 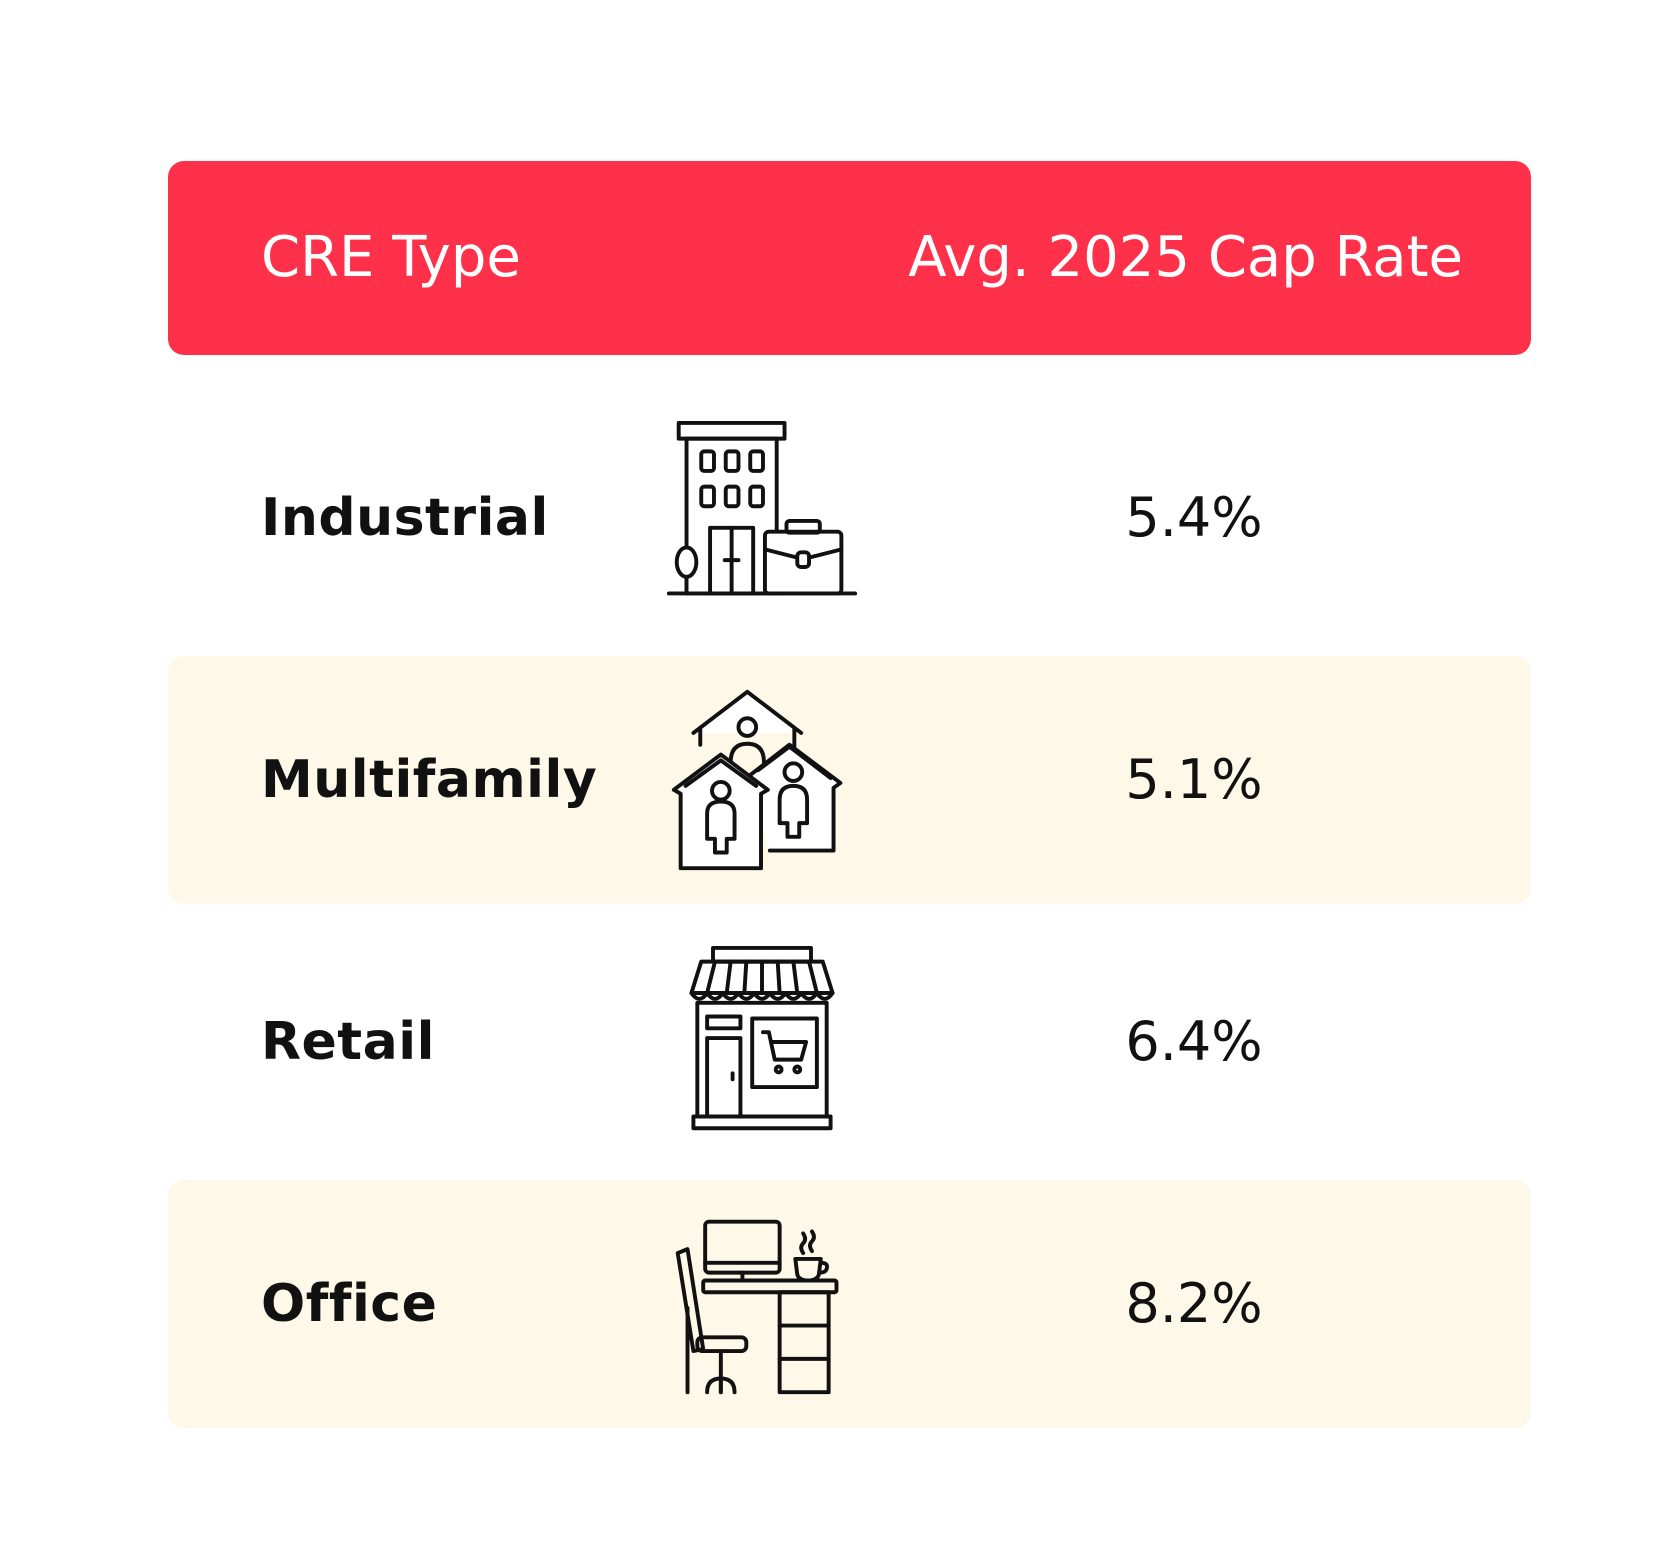 What do you see at coordinates (1185, 257) in the screenshot?
I see `header-cap-rate: Avg. 2025 Cap Rate` at bounding box center [1185, 257].